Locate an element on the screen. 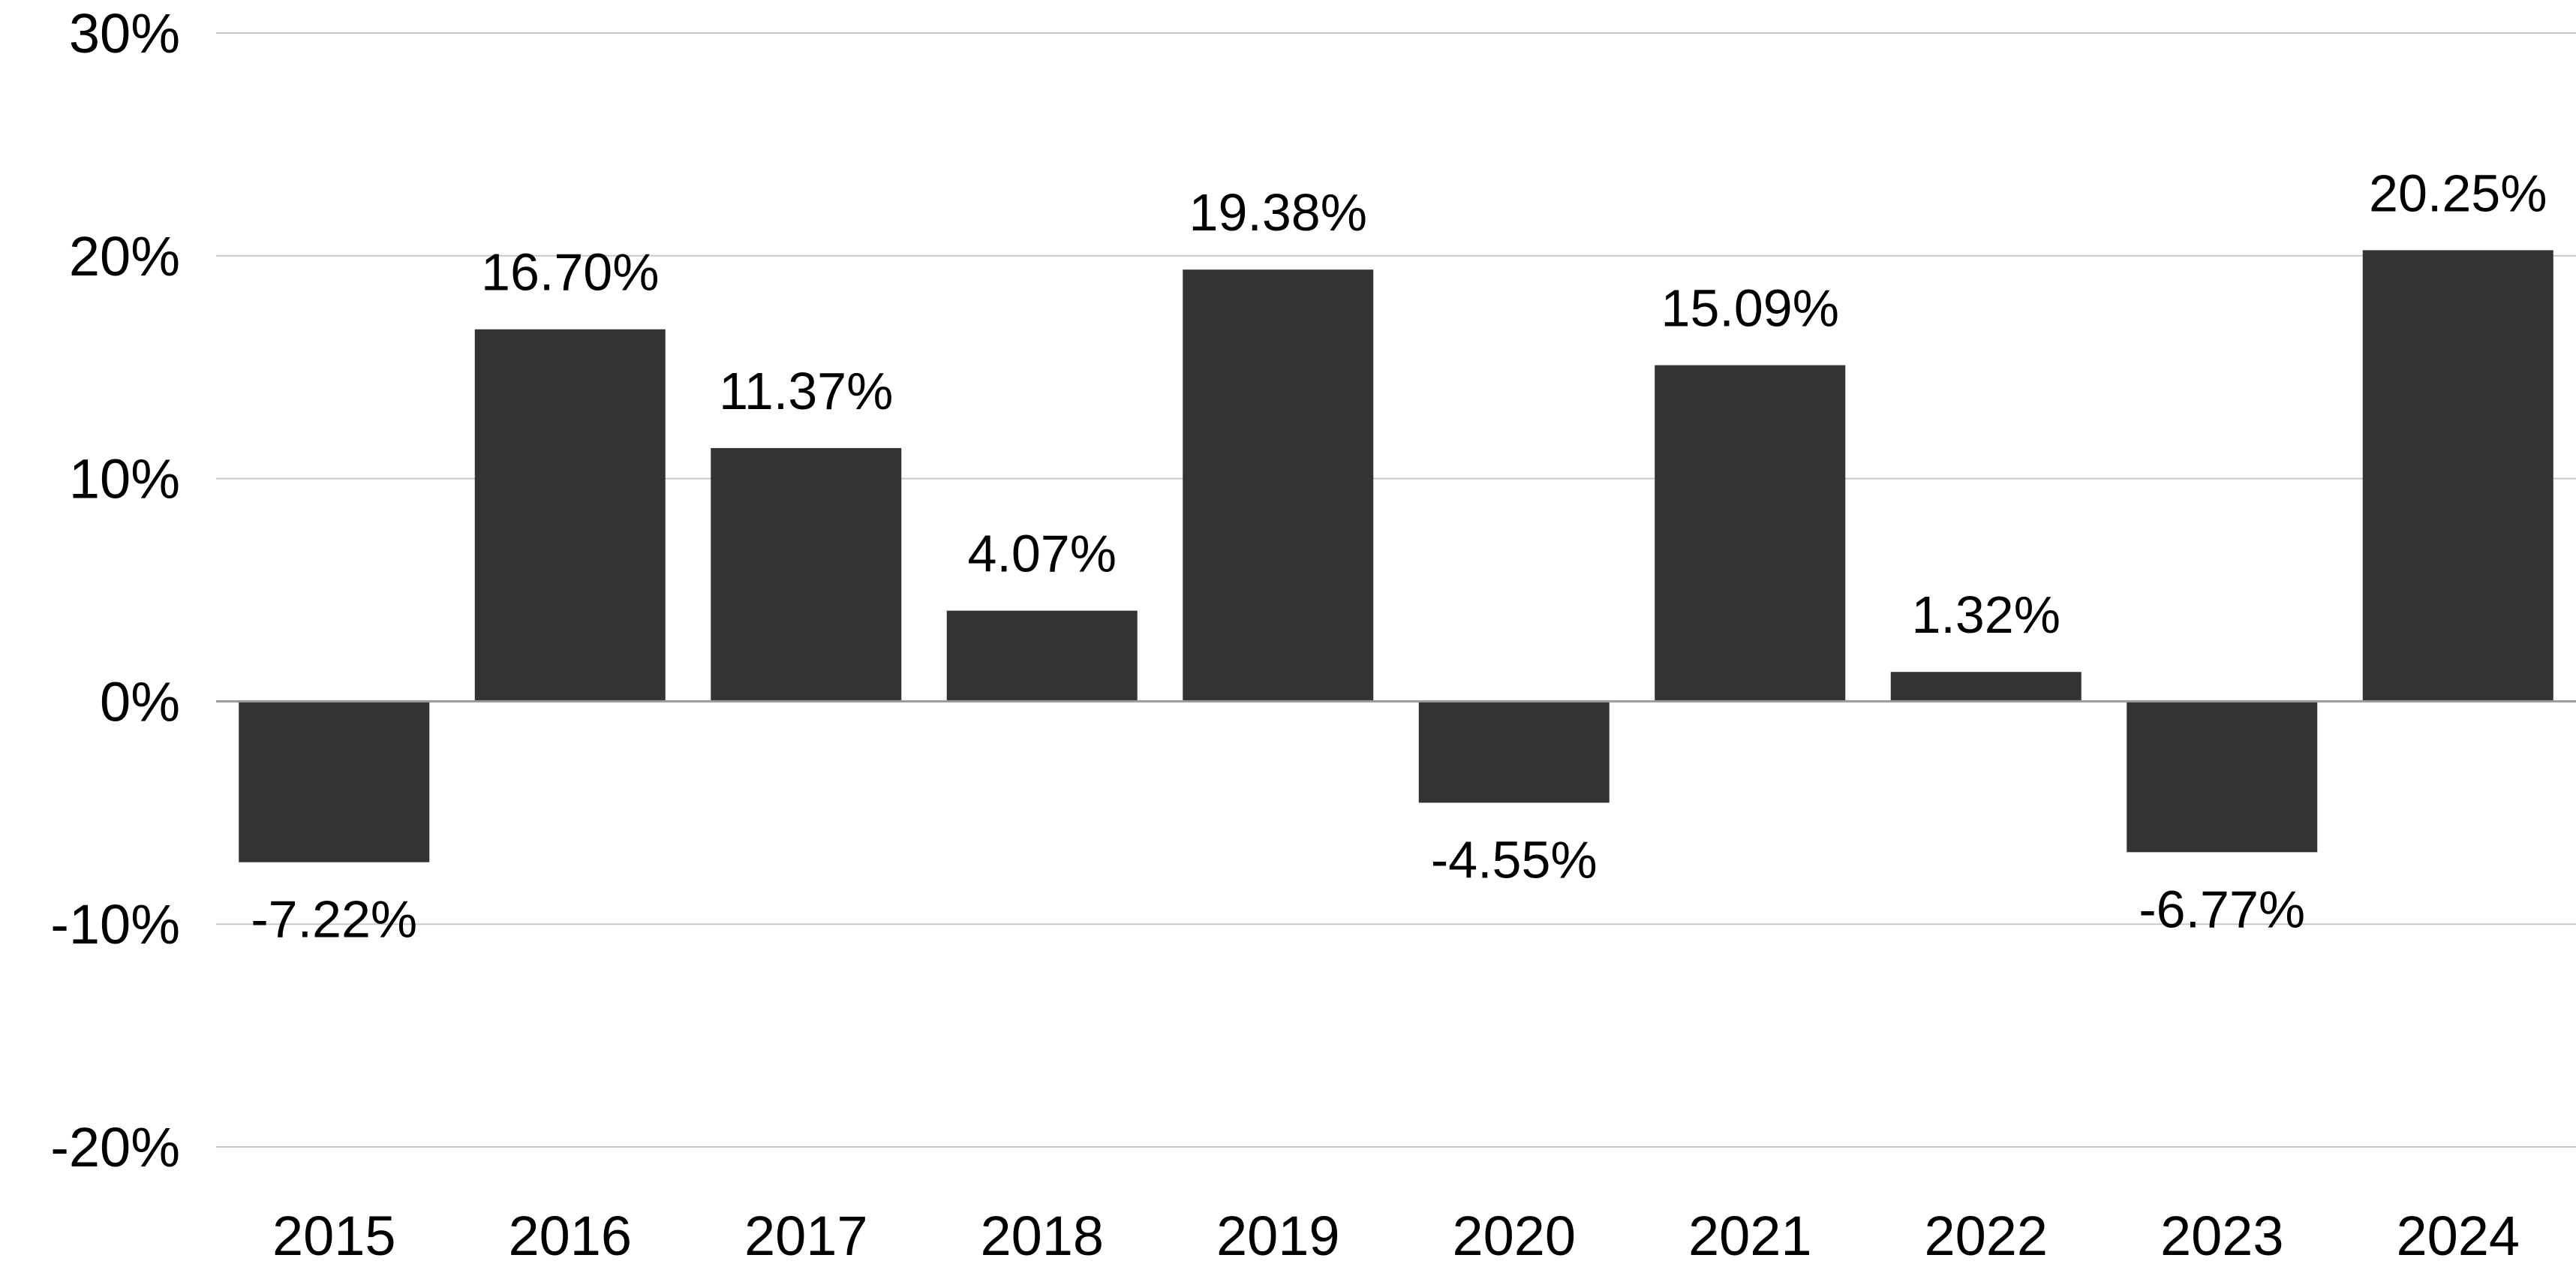 This screenshot has height=1270, width=2576. y-tick-label: -10% is located at coordinates (115, 924).